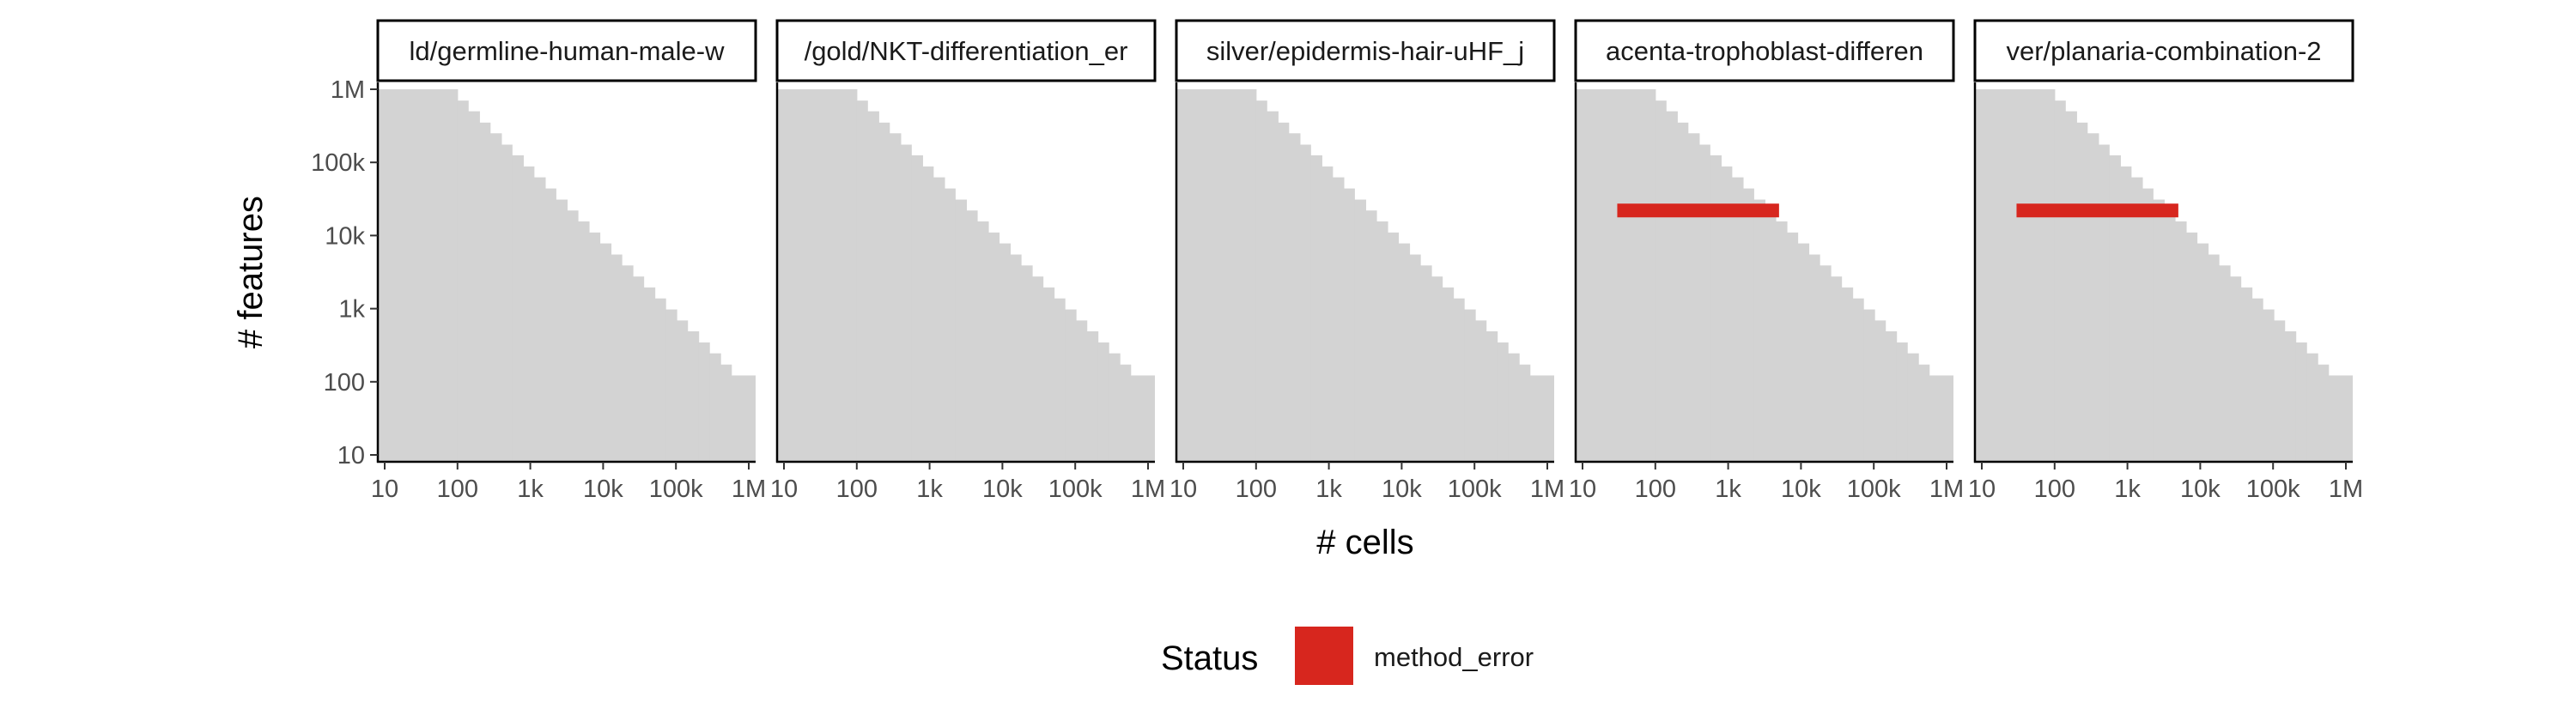  What do you see at coordinates (251, 272) in the screenshot?
I see `y-axis-title: # features` at bounding box center [251, 272].